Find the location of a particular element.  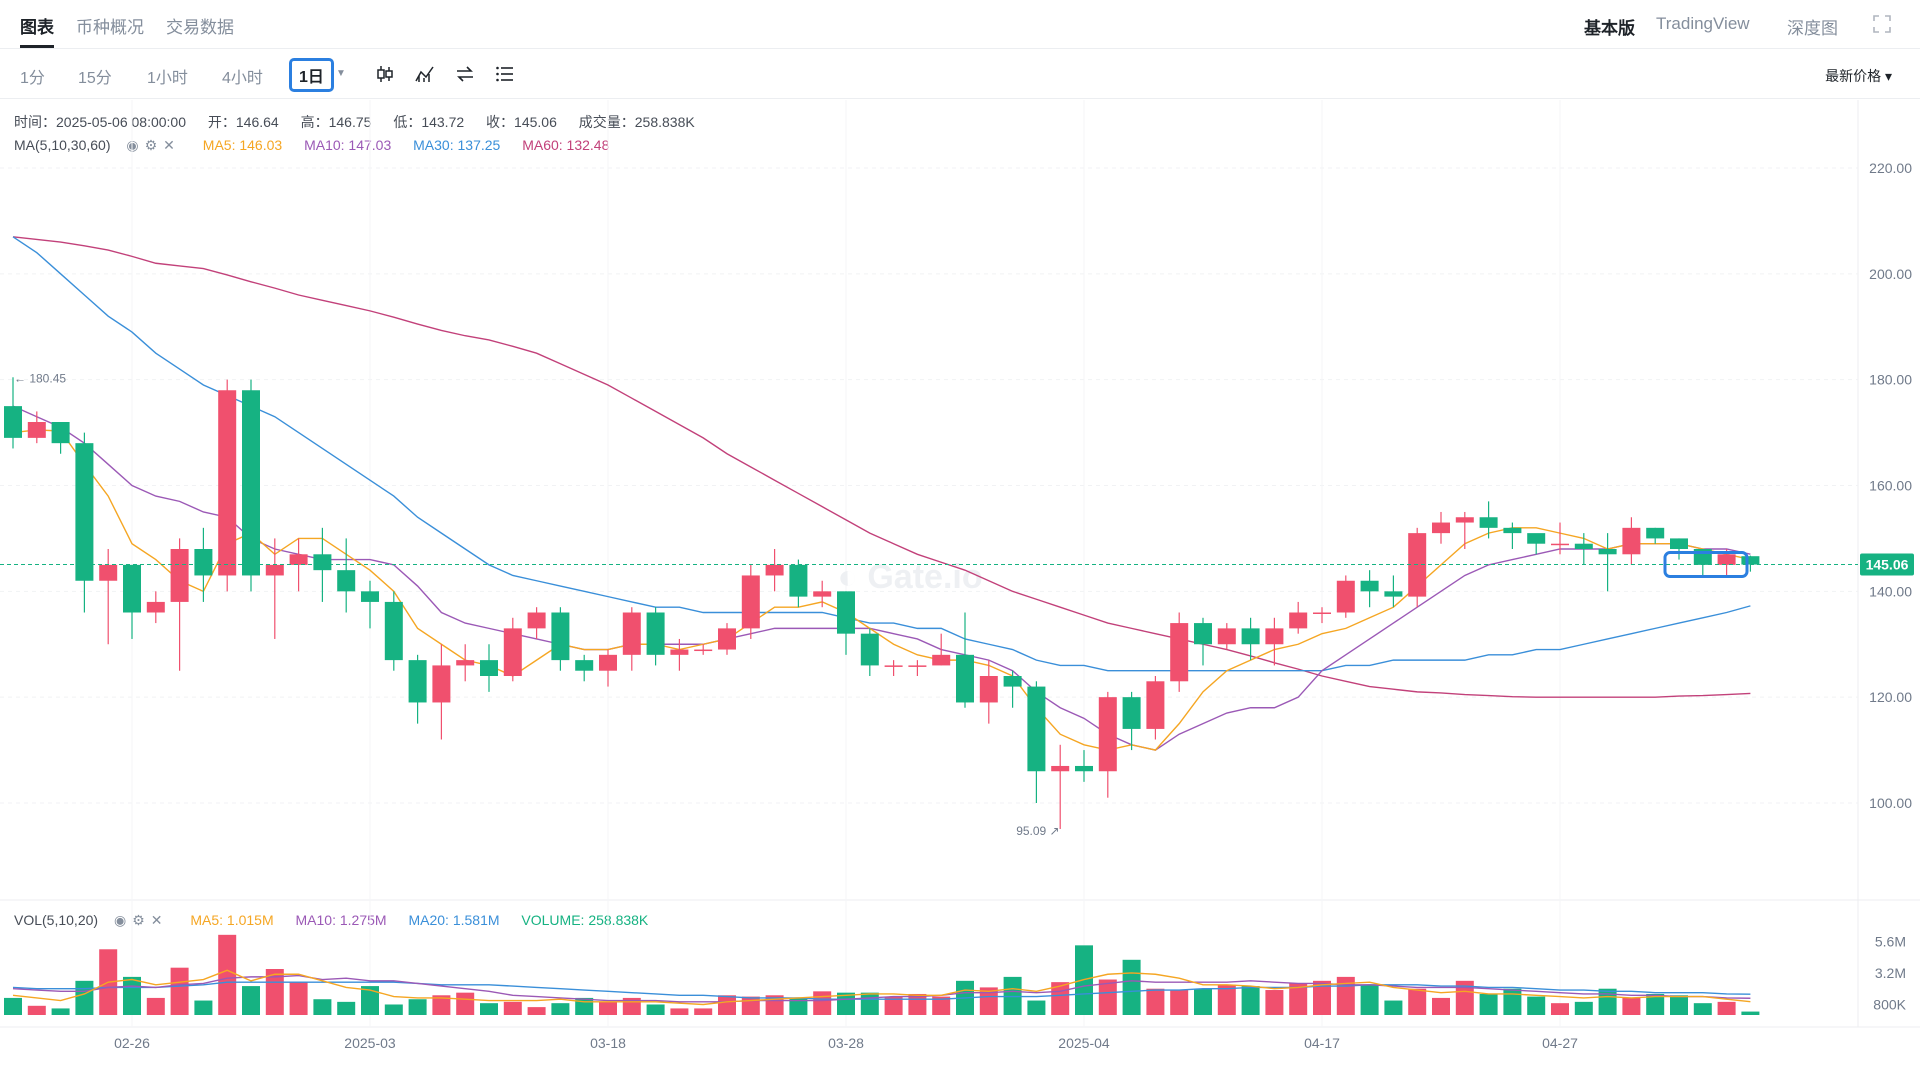

vol-legend-name: VOL(5,10,20) is located at coordinates (56, 920).